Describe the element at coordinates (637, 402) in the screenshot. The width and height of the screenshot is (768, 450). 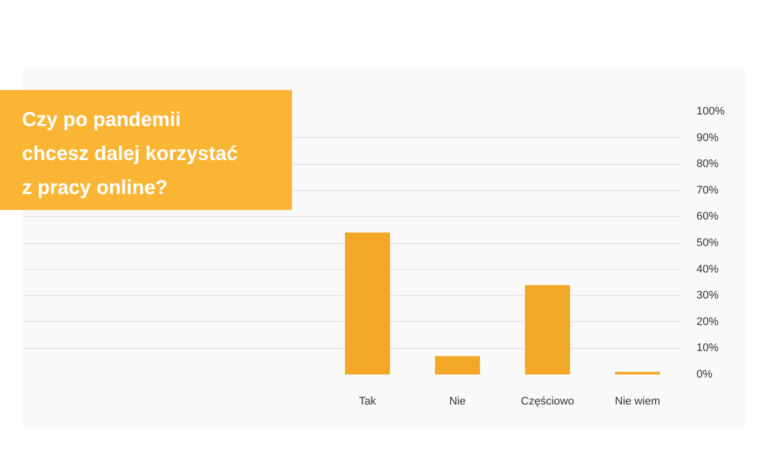
I see `x-tick-label: Nie wiem` at that location.